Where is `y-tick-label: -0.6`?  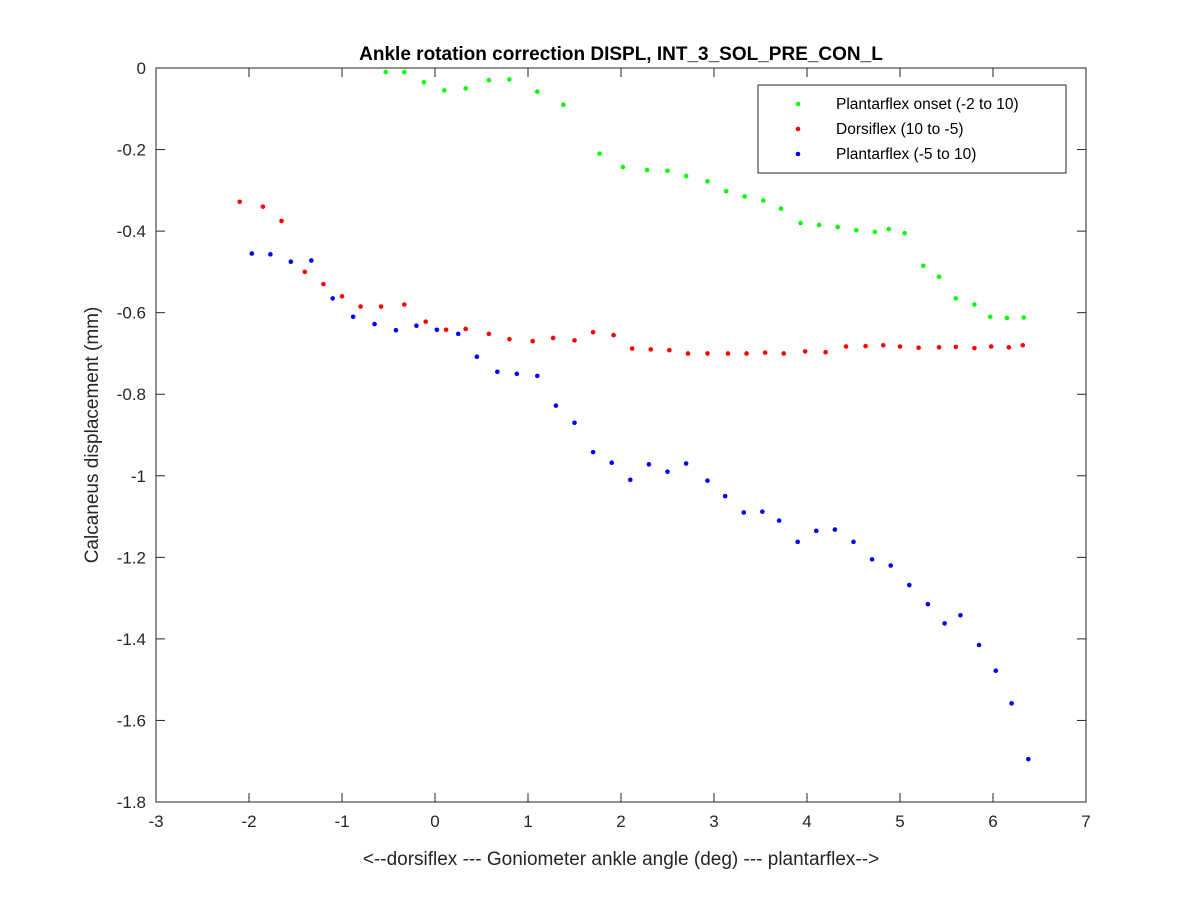
y-tick-label: -0.6 is located at coordinates (131, 313).